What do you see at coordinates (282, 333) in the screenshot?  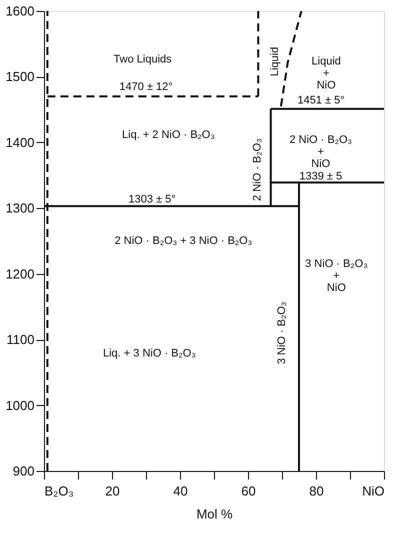 I see `annotation: 3 NiO · B₂O₃` at bounding box center [282, 333].